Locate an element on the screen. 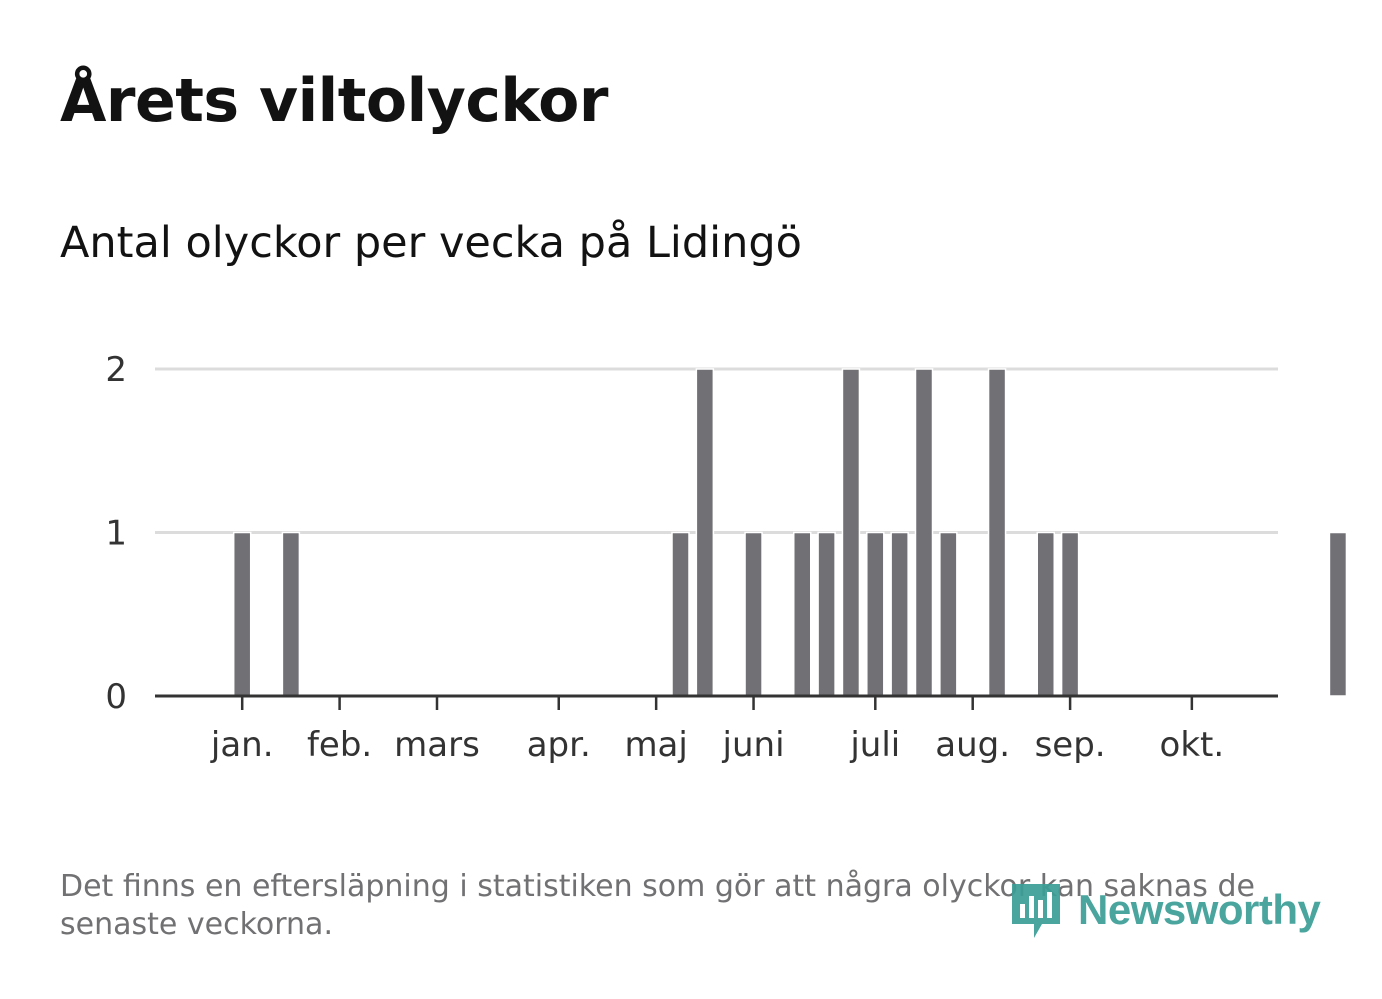 Image resolution: width=1382 pixels, height=999 pixels. y-tick-label: 0 is located at coordinates (116, 697).